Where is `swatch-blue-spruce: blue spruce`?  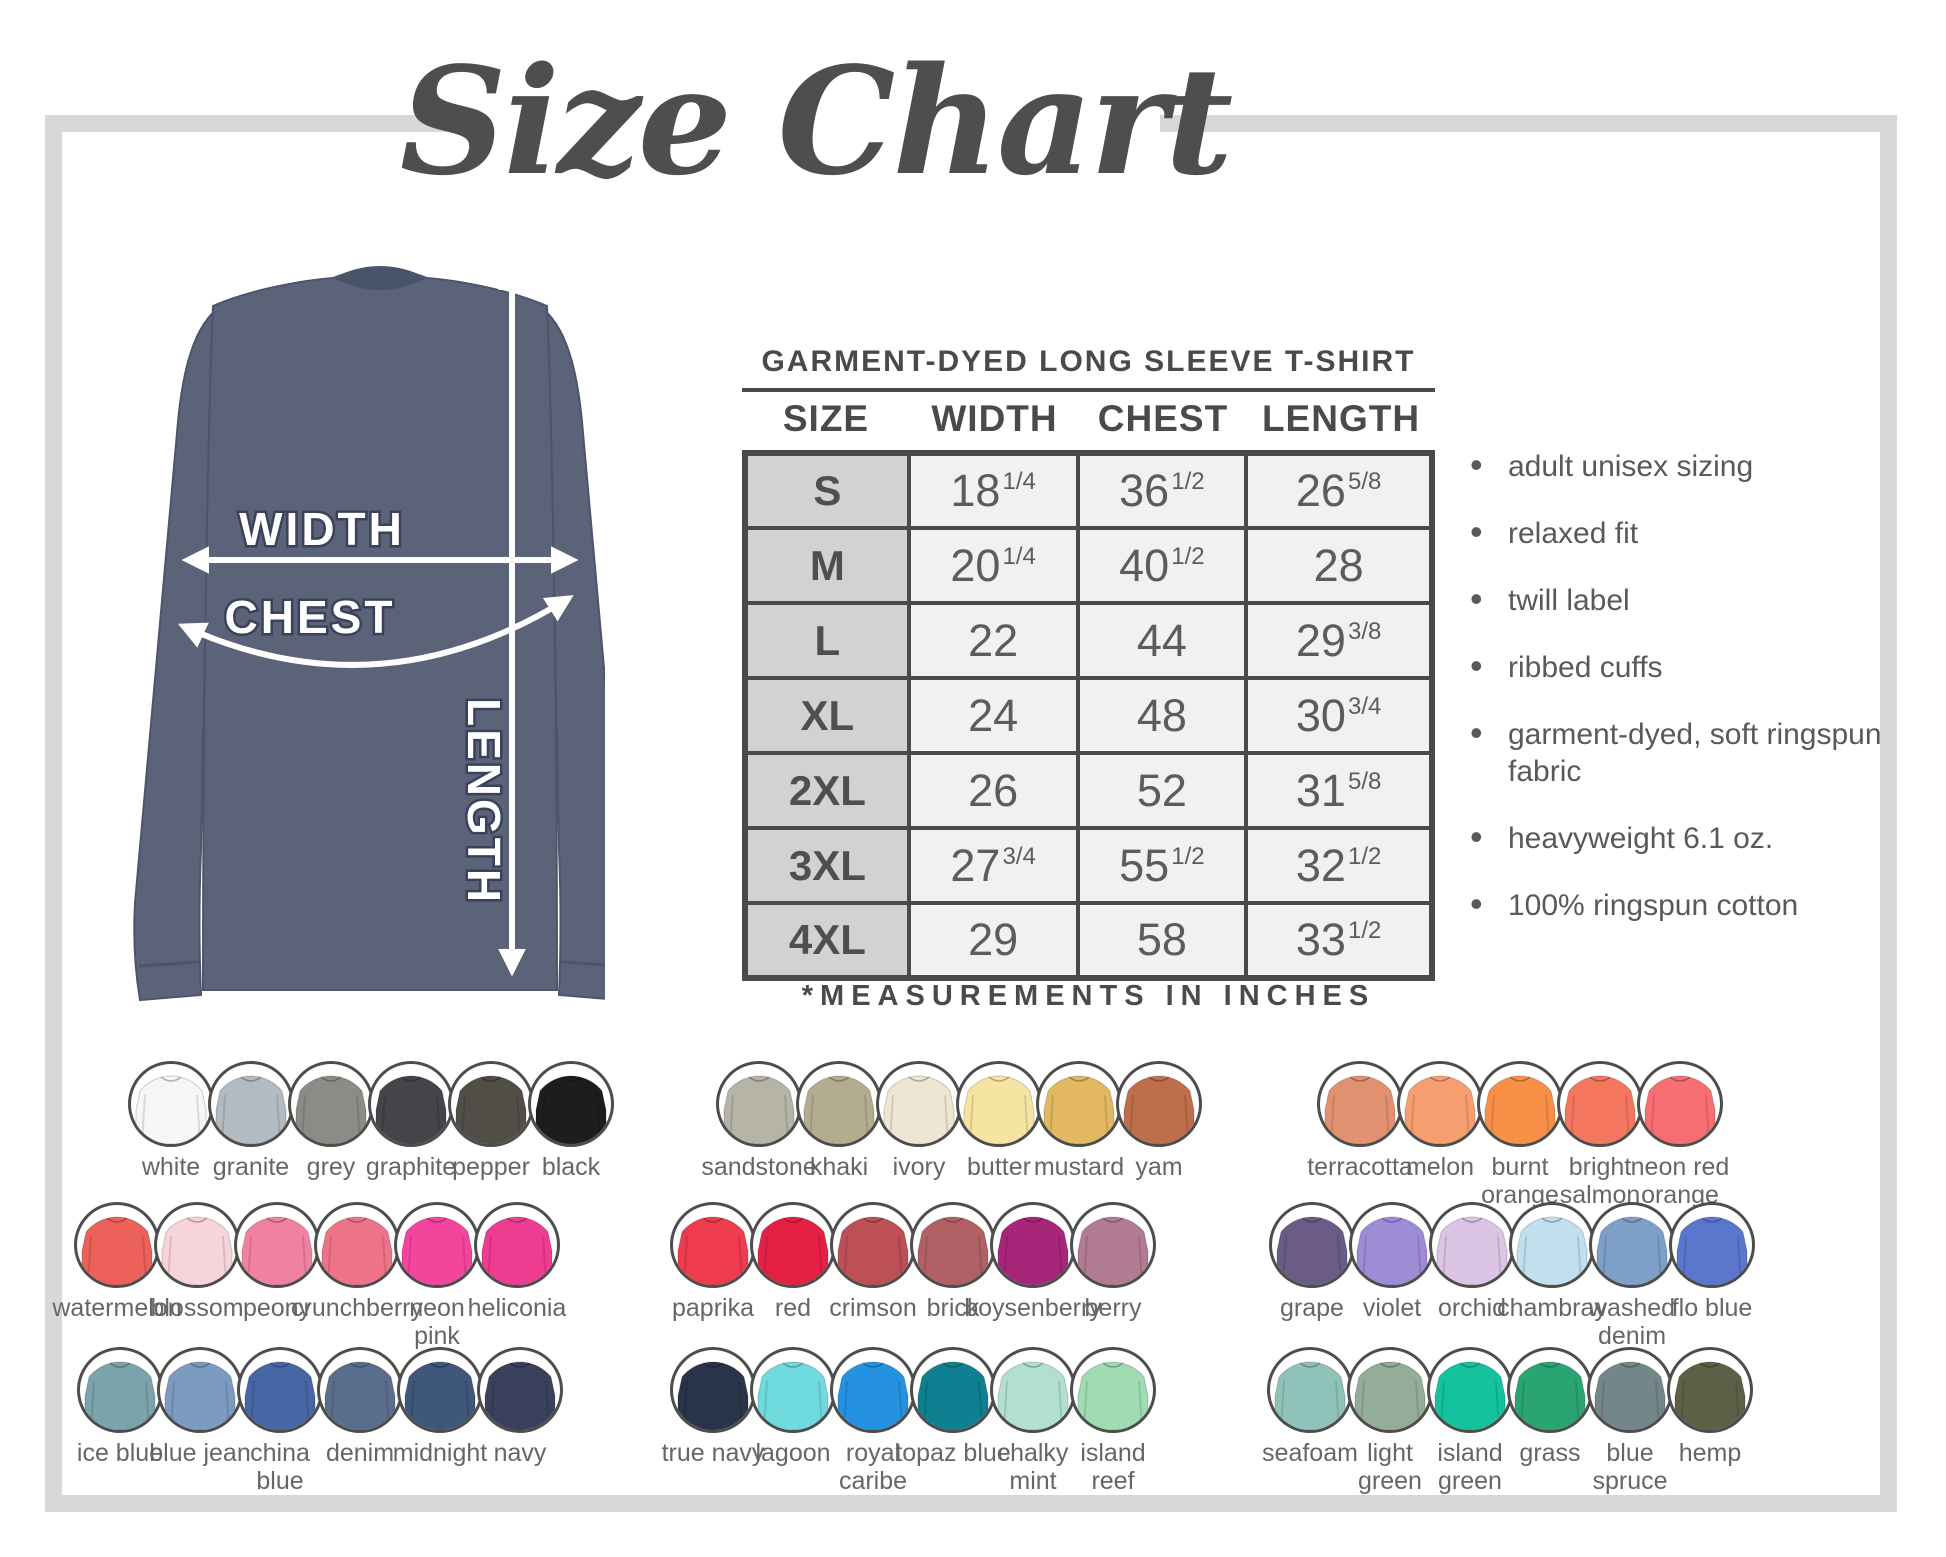 swatch-blue-spruce: blue spruce is located at coordinates (1630, 1421).